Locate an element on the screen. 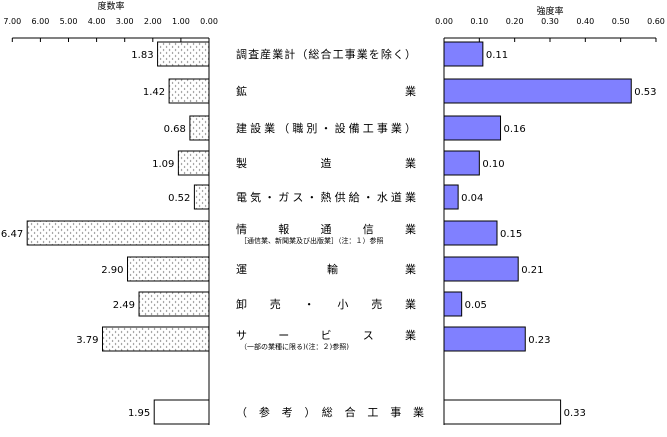  severity-rate-label: 0.21 is located at coordinates (532, 270).